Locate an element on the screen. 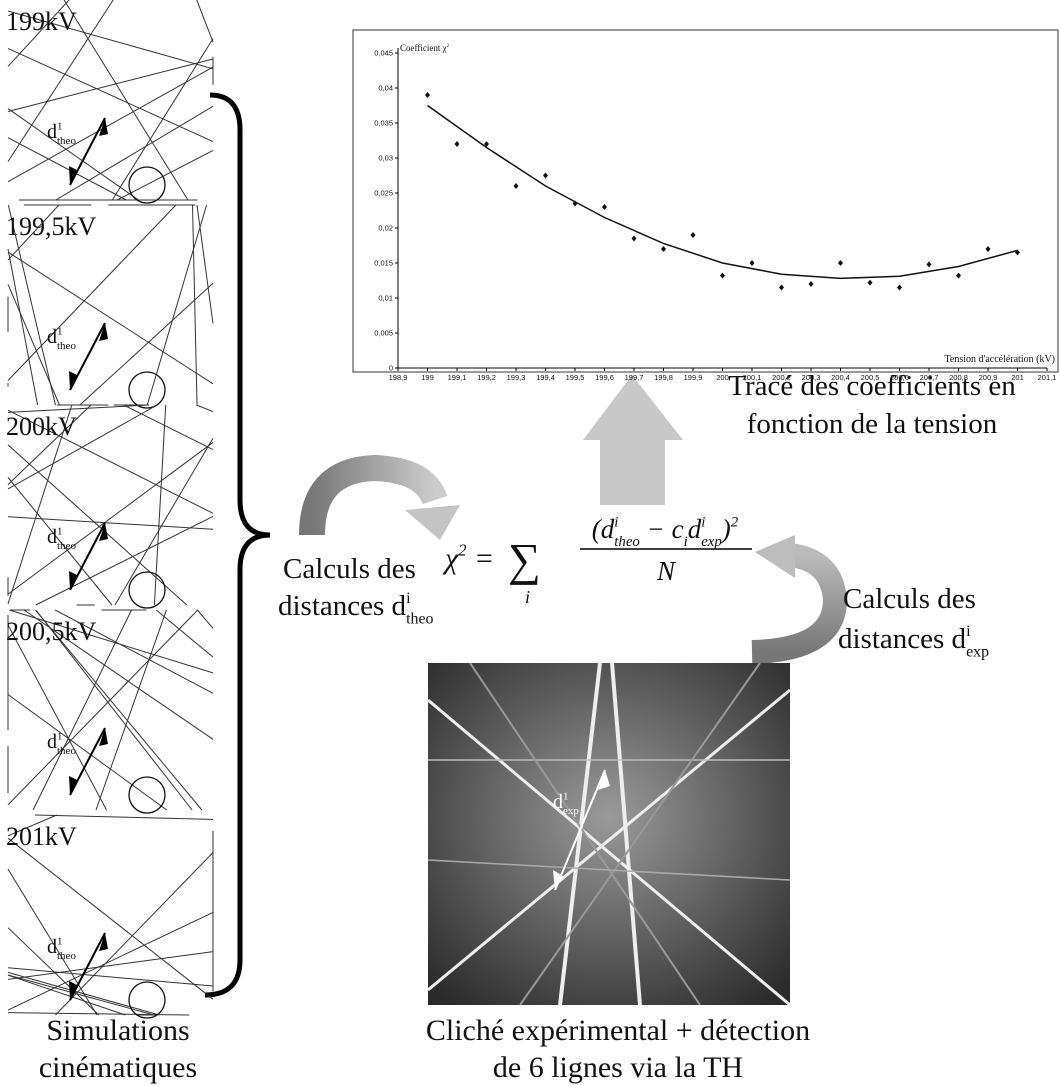 The image size is (1060, 1086). distance-label: d1 theo is located at coordinates (61, 539).